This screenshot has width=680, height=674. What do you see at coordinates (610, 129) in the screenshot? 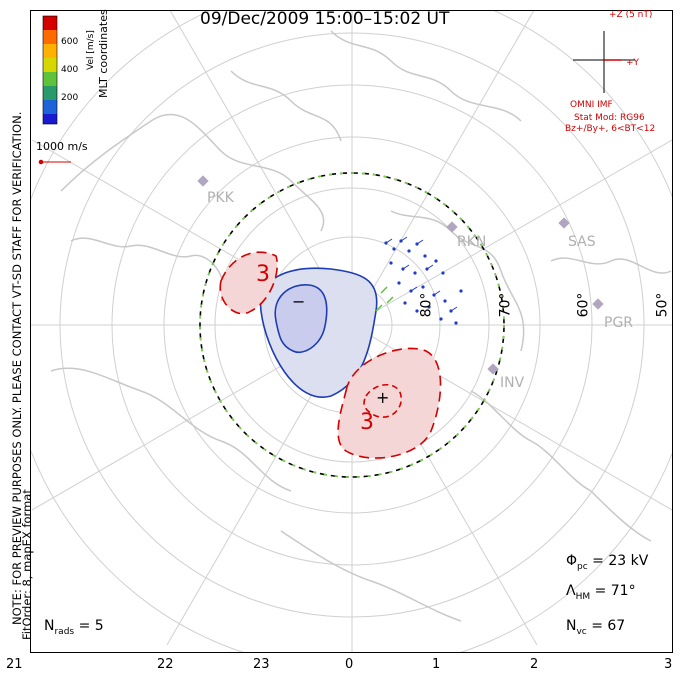
I see `stat-condition-label: Bz+/By+, 6<BT<12` at bounding box center [610, 129].